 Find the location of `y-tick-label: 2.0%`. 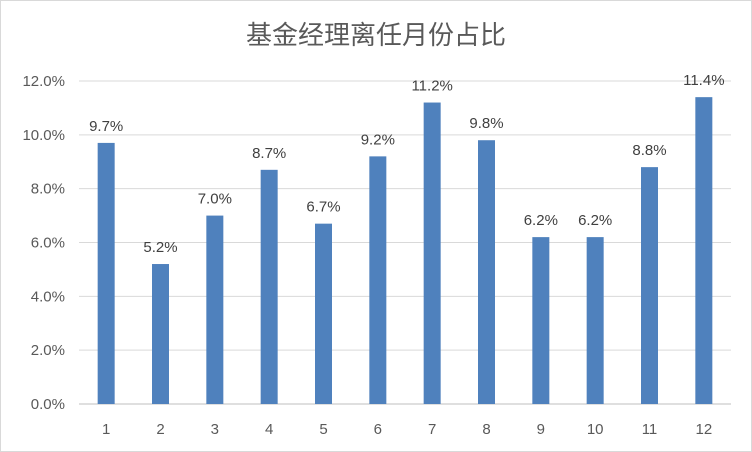

y-tick-label: 2.0% is located at coordinates (48, 350).